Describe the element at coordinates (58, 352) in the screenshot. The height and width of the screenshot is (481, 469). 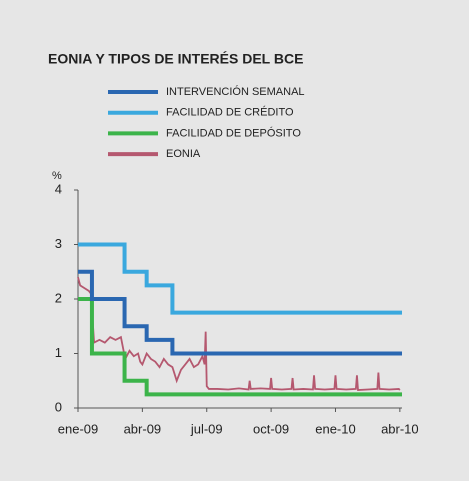
I see `y-tick-label: 1` at that location.